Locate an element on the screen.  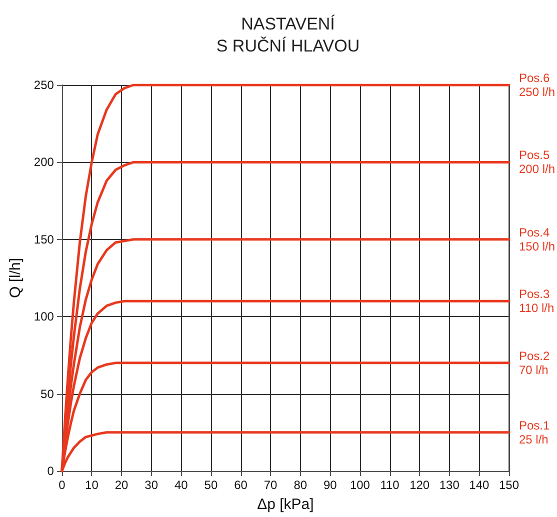
y-tick-label: 0 is located at coordinates (50, 471).